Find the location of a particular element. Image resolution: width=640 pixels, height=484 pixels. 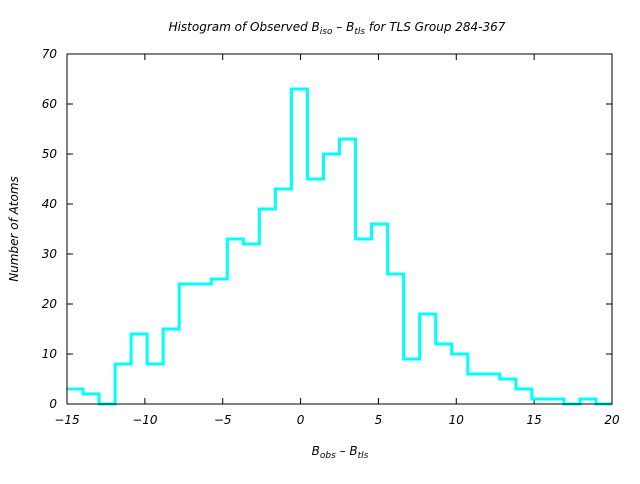

y-tick-label: 50 is located at coordinates (50, 154).